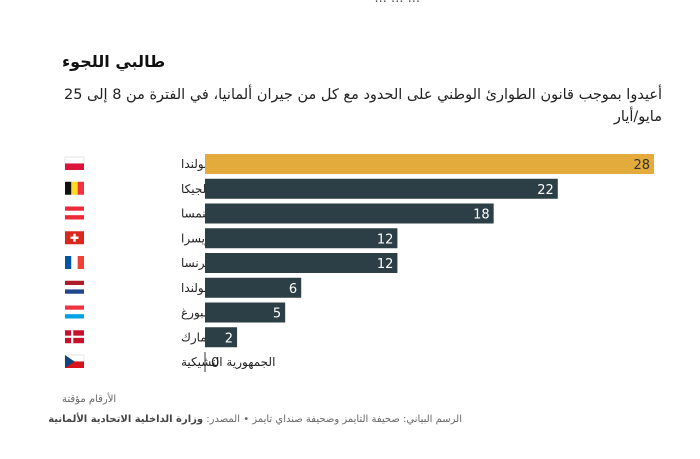  I want to click on bar-row: النمسا 18, so click(279, 213).